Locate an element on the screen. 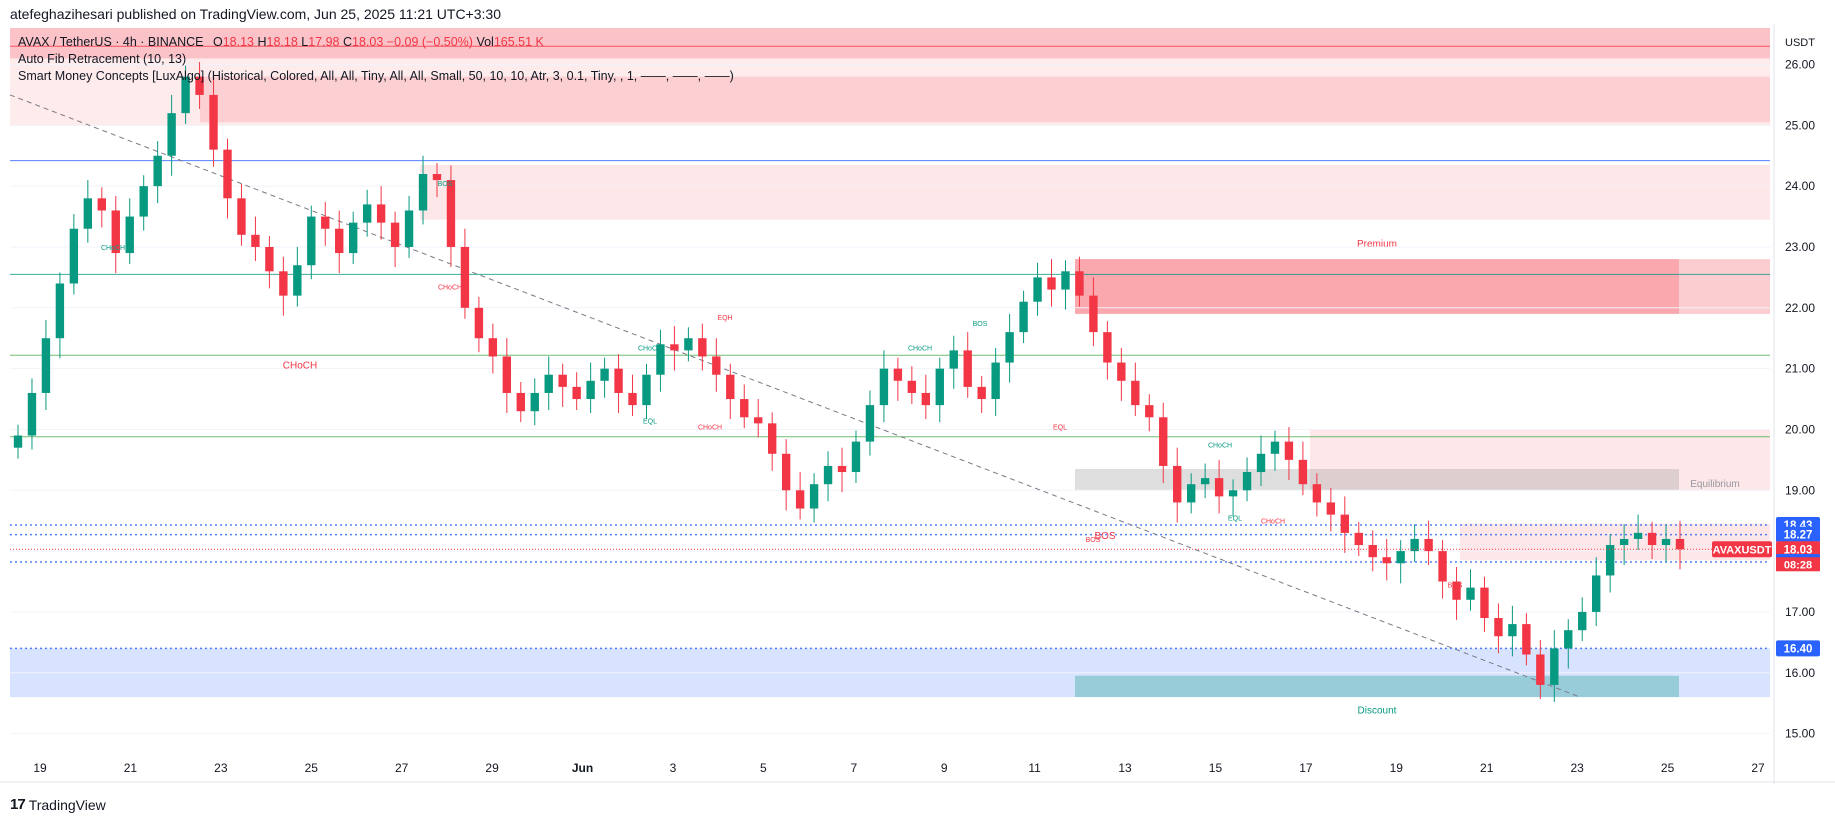 The image size is (1835, 822). indicator-fib: Auto Fib Retracement (10, 13) is located at coordinates (102, 59).